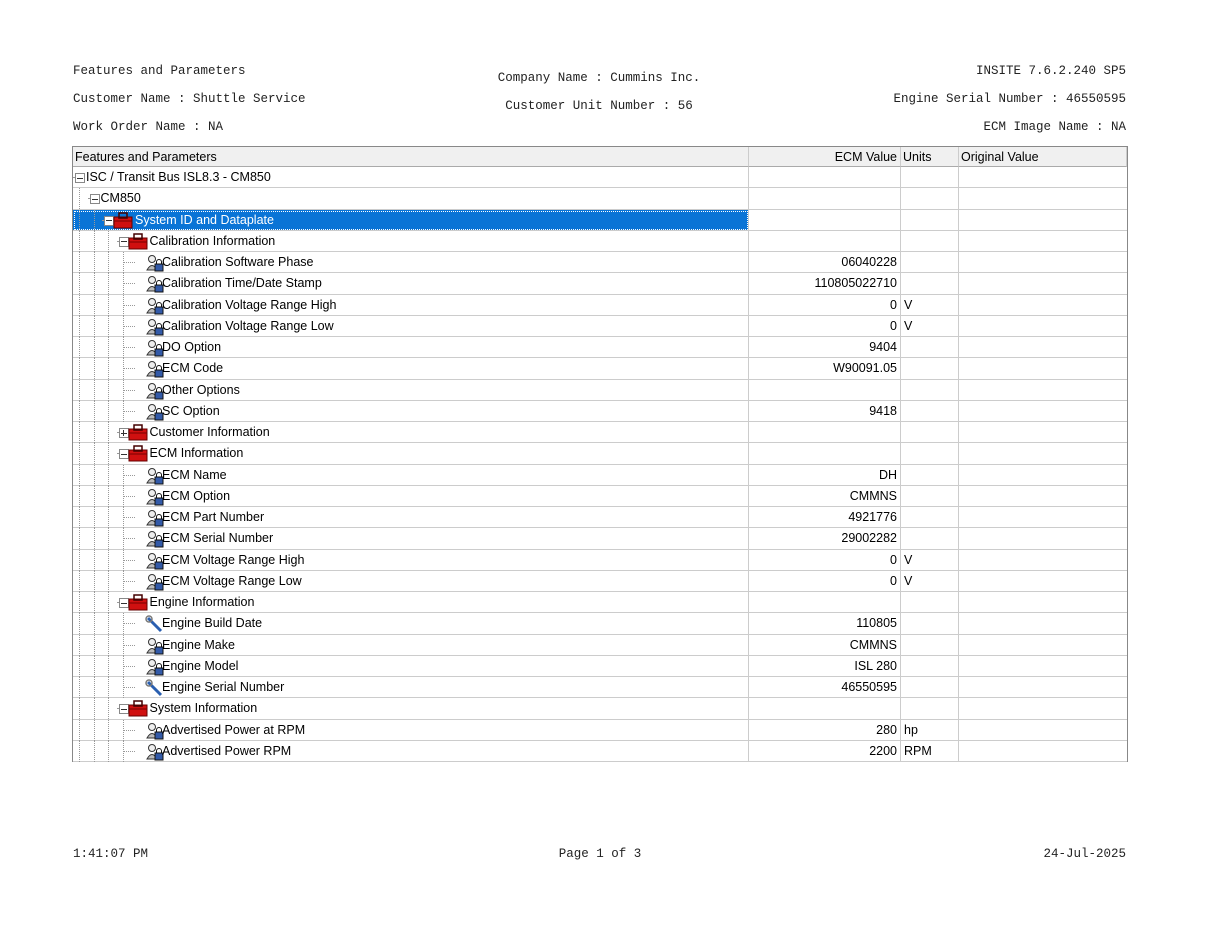  Describe the element at coordinates (218, 538) in the screenshot. I see `parameter-name: ECM Serial Number` at that location.